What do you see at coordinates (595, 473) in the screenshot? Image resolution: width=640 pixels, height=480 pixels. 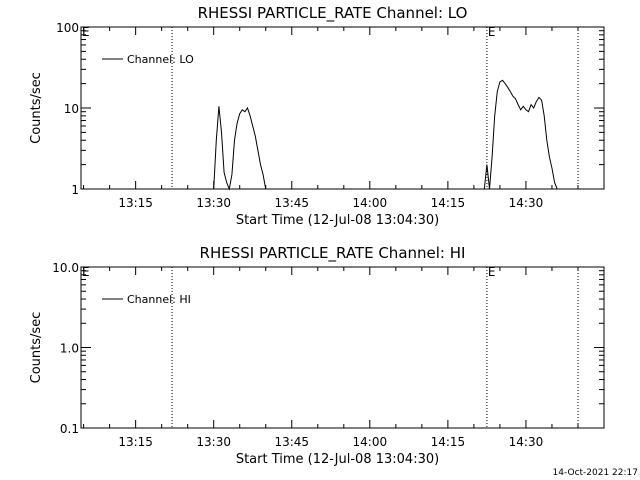 I see `footer-timestamp: 14-Oct-2021 22:17` at bounding box center [595, 473].